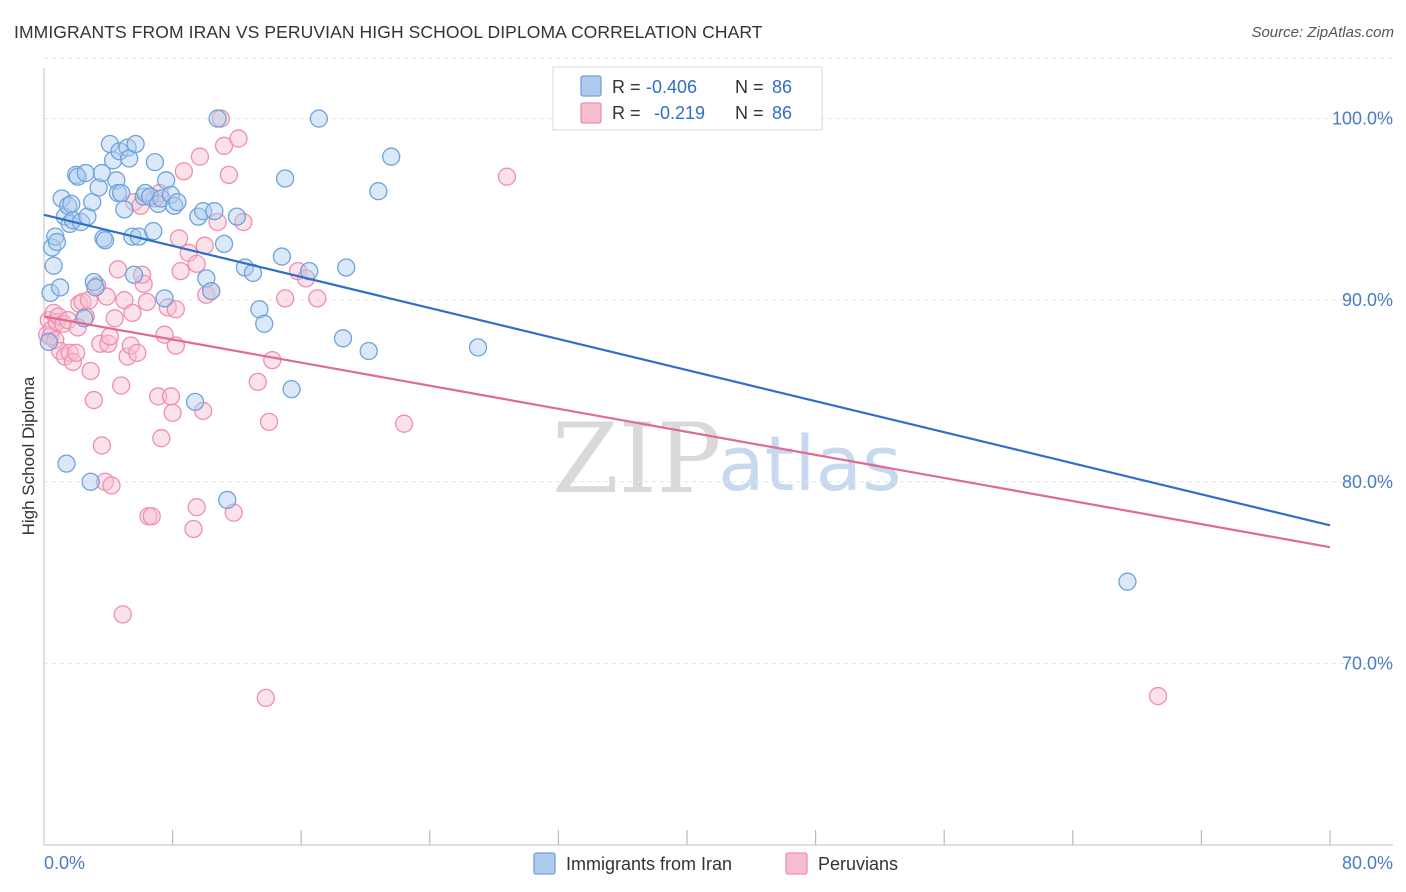  Describe the element at coordinates (1367, 300) in the screenshot. I see `y-tick-label-2: 90.0%` at that location.